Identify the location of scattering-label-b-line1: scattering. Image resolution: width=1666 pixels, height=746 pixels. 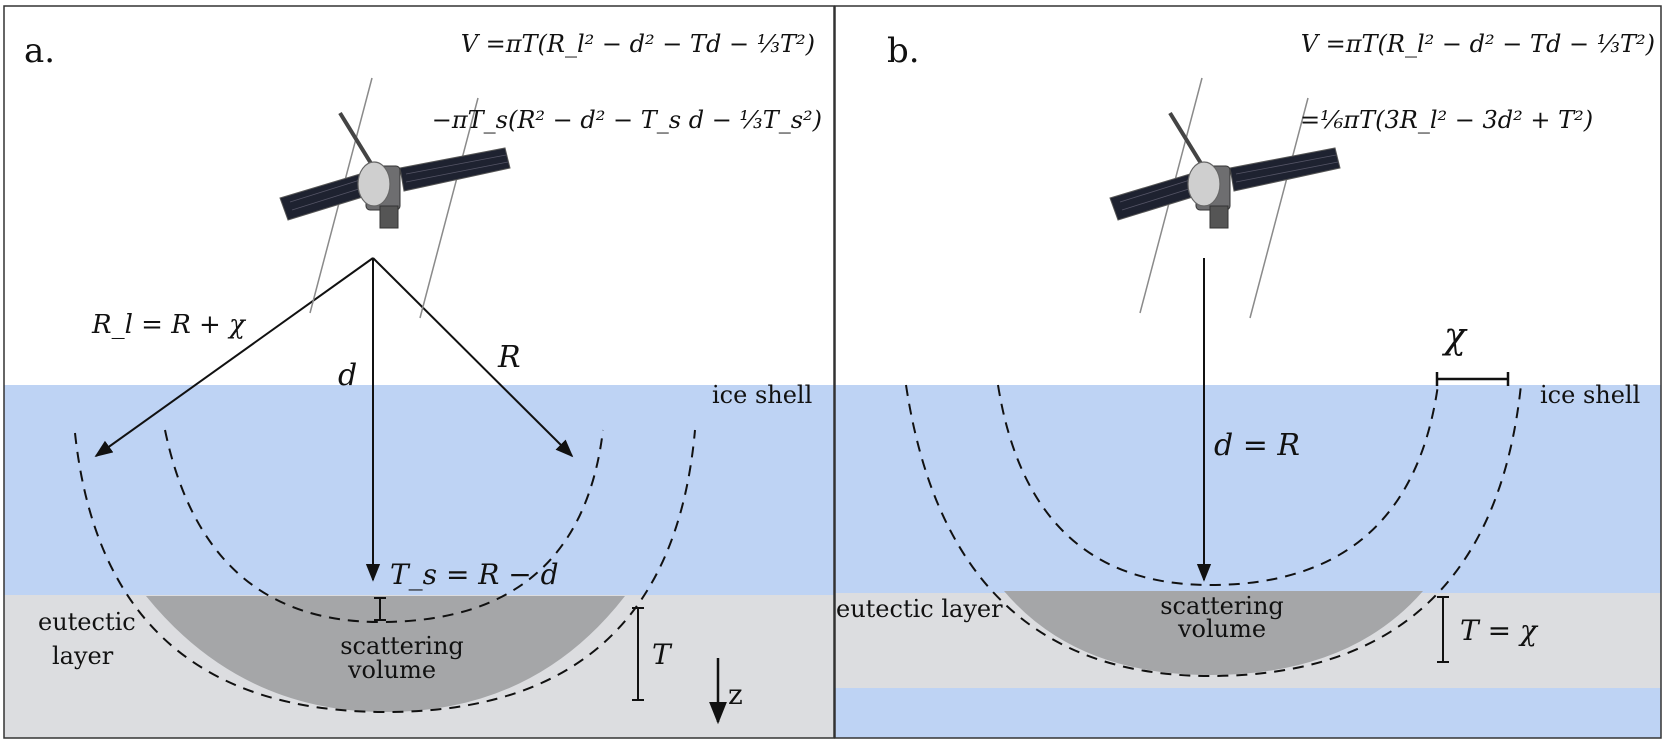
(1222, 606).